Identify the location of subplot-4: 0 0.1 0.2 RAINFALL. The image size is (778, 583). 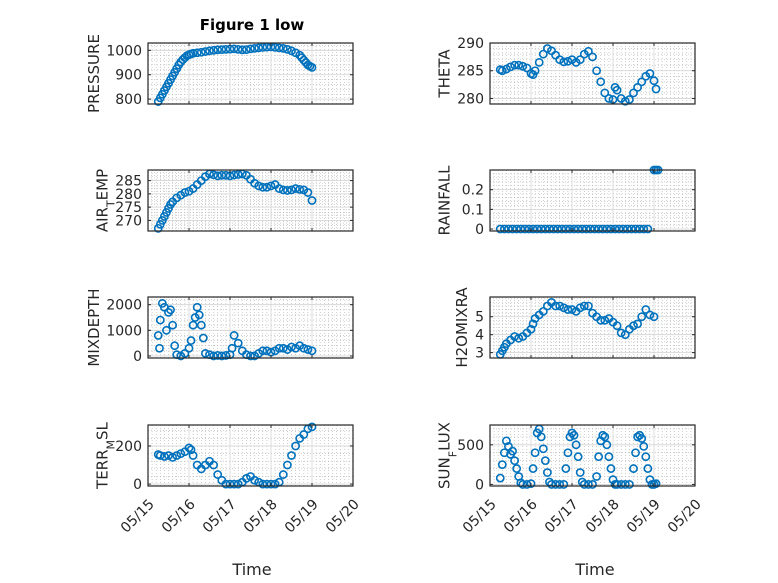
(566, 201).